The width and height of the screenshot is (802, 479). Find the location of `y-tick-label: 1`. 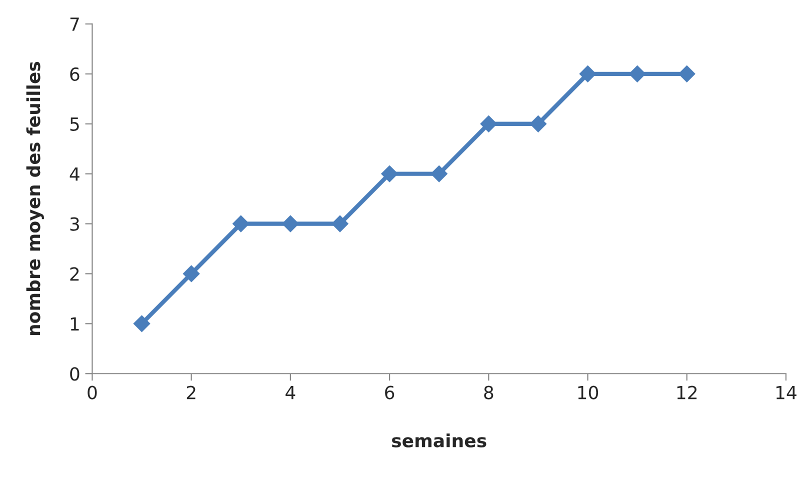

y-tick-label: 1 is located at coordinates (74, 324).